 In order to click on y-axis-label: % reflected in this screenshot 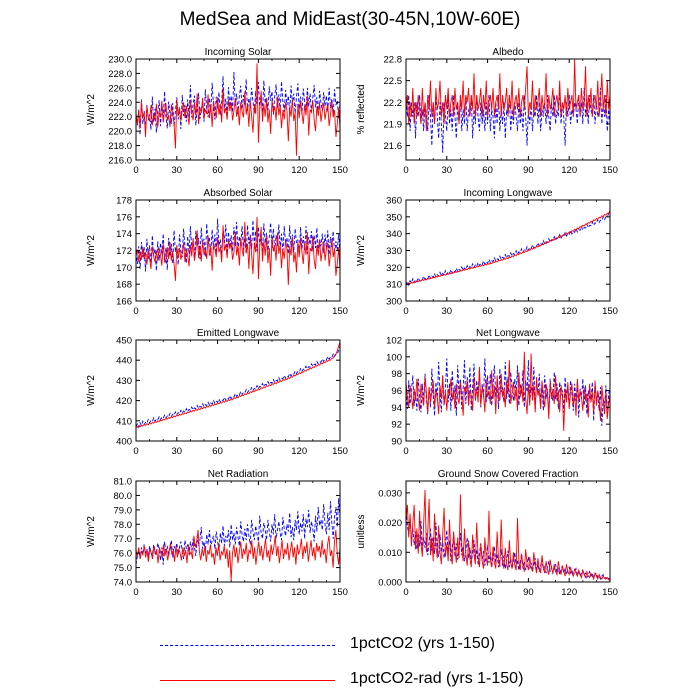, I will do `click(361, 109)`.